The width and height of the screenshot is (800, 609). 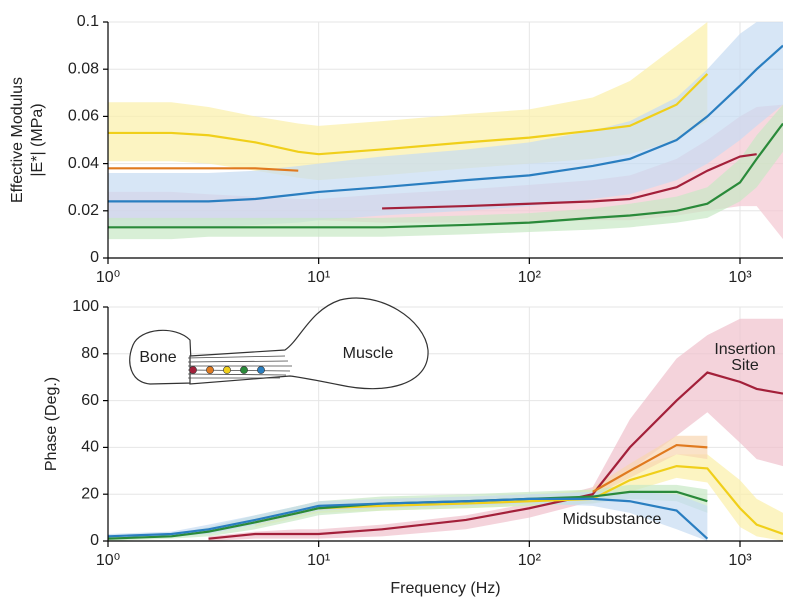 I want to click on y-axis-label: |E*| (MPa), so click(x=37, y=139).